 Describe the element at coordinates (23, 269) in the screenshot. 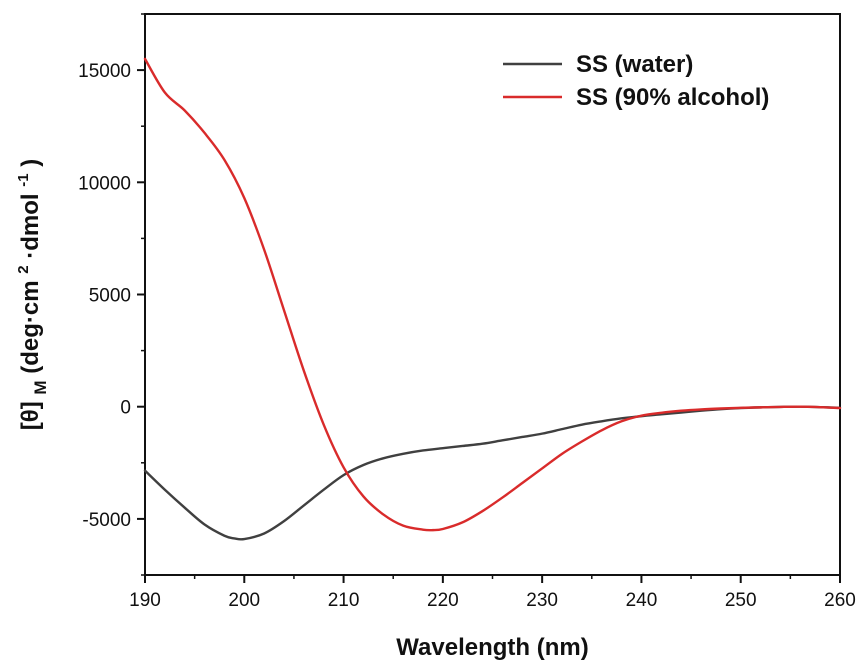

I see `y-axis-title-superscript-cm: 2` at that location.